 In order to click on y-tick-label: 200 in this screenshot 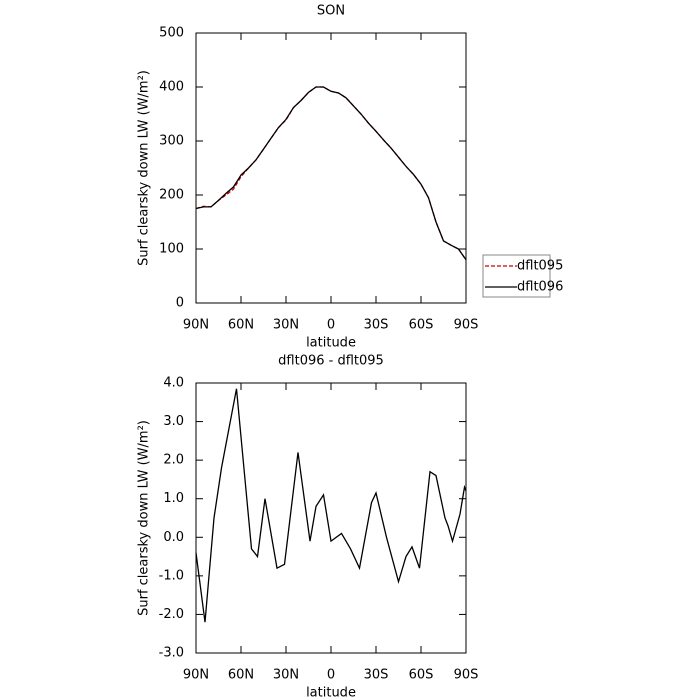, I will do `click(171, 195)`.